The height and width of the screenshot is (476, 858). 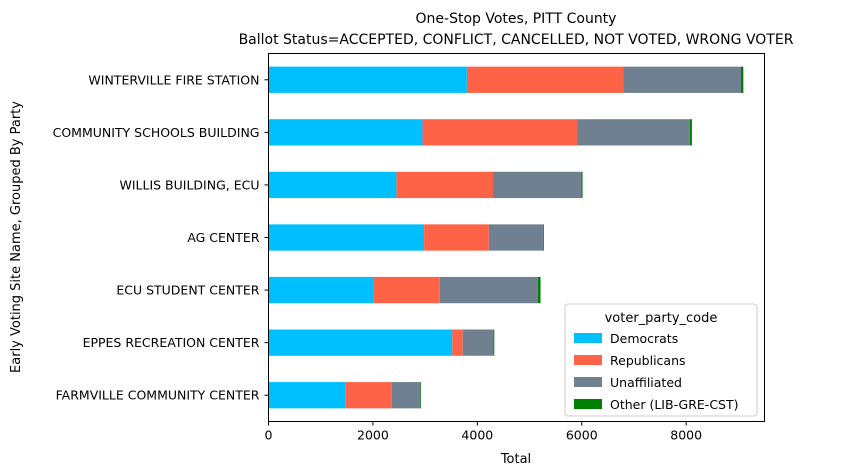 I want to click on bar-willis-building-ecu-unaffiliated, so click(x=537, y=185).